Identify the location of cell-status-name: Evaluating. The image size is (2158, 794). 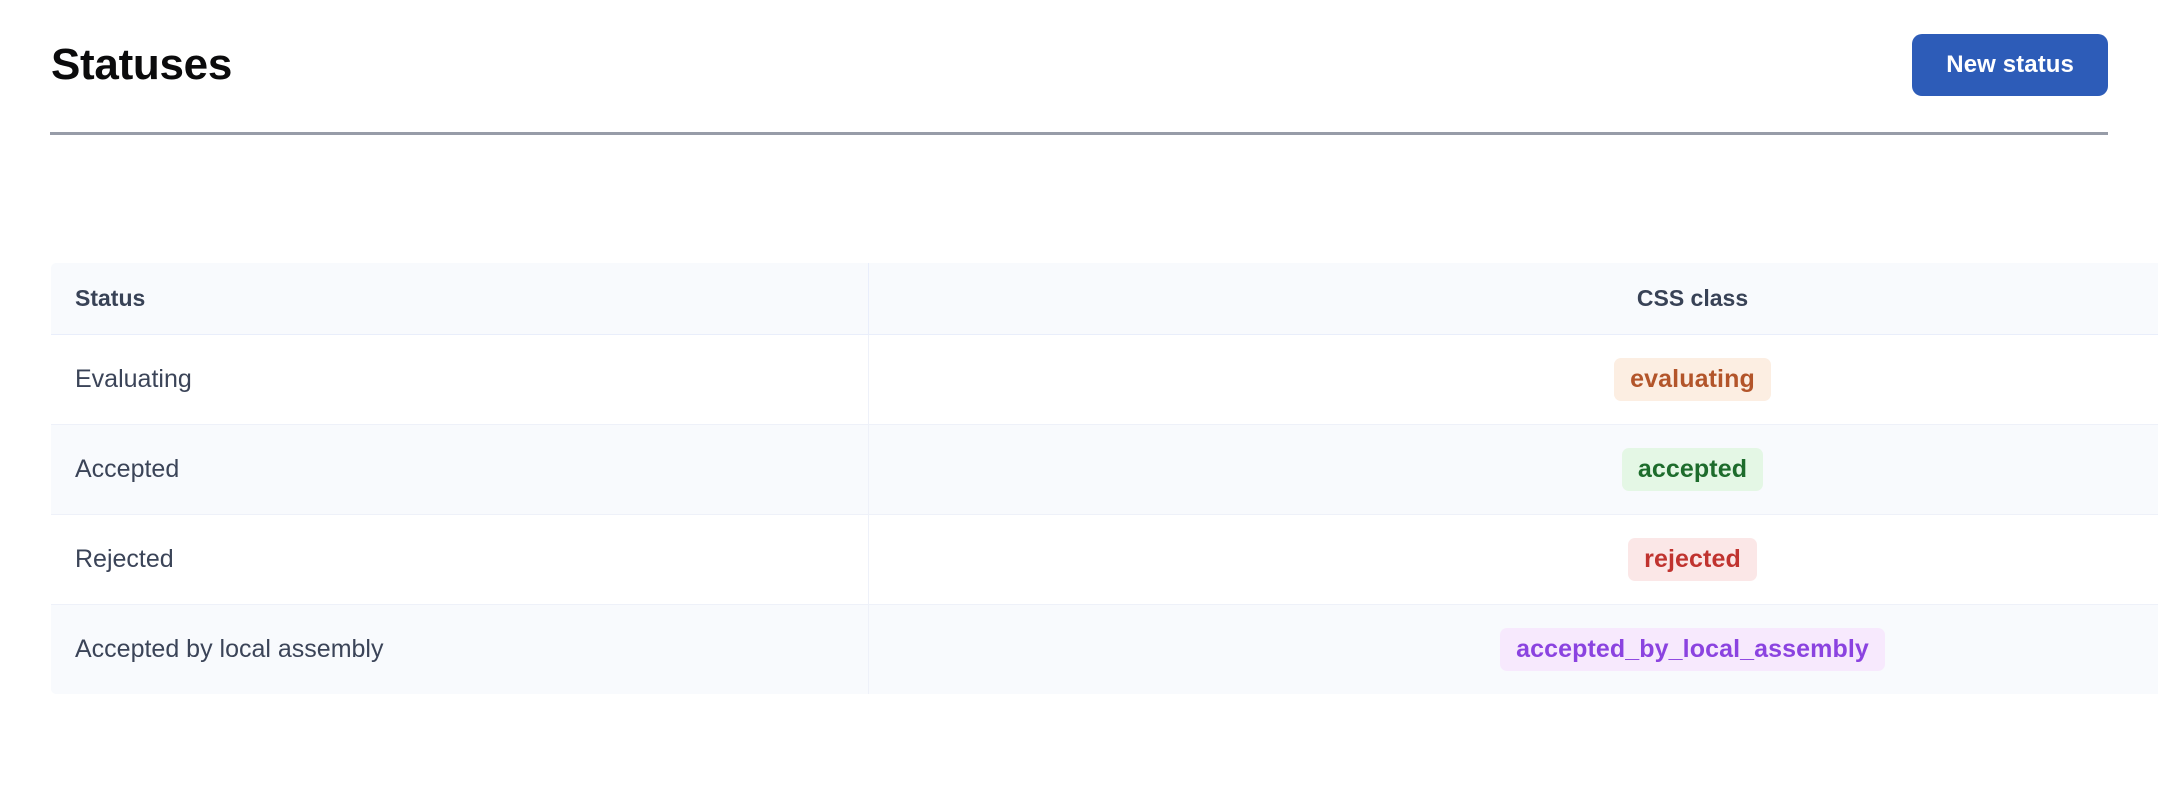
(460, 379).